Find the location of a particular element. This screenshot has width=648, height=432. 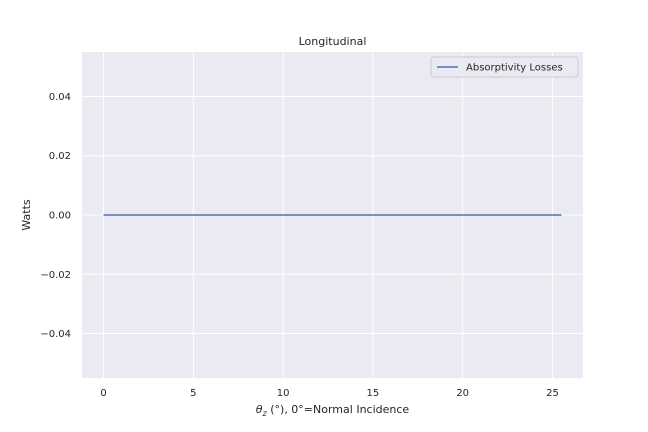

y-tick-labels: 0.04 0.02 0.00 −0.02 −0.04 is located at coordinates (55, 216).